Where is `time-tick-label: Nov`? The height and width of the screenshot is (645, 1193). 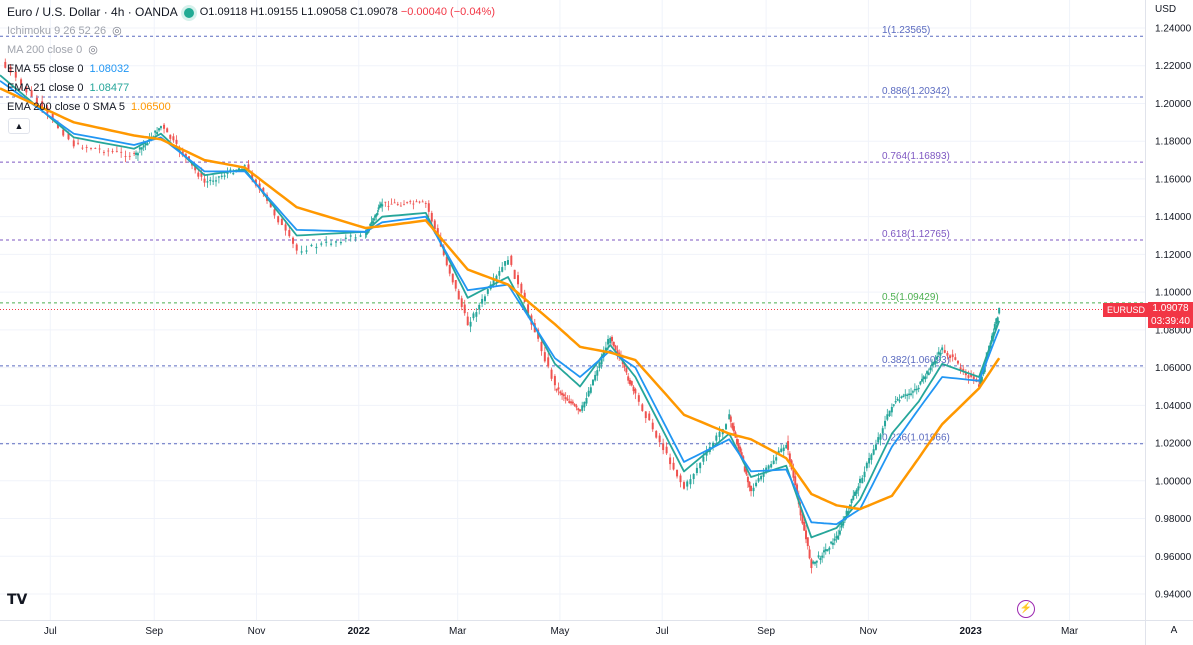
time-tick-label: Nov is located at coordinates (868, 631).